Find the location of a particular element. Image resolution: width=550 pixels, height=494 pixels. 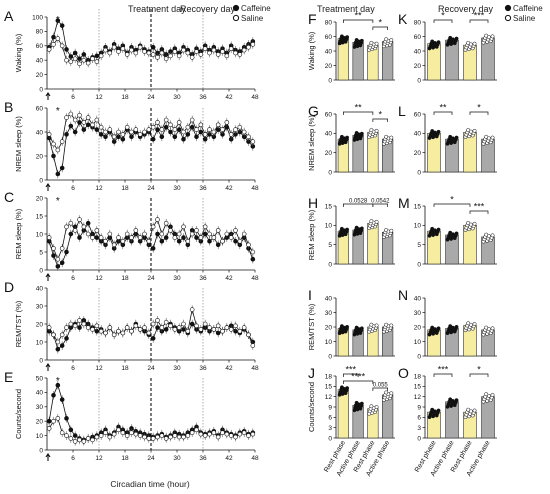

panel-C: C 0 5 10 15 20 REM sleep (%) 6 12 18 24 30 36 42 48 * is located at coordinates (131, 235).